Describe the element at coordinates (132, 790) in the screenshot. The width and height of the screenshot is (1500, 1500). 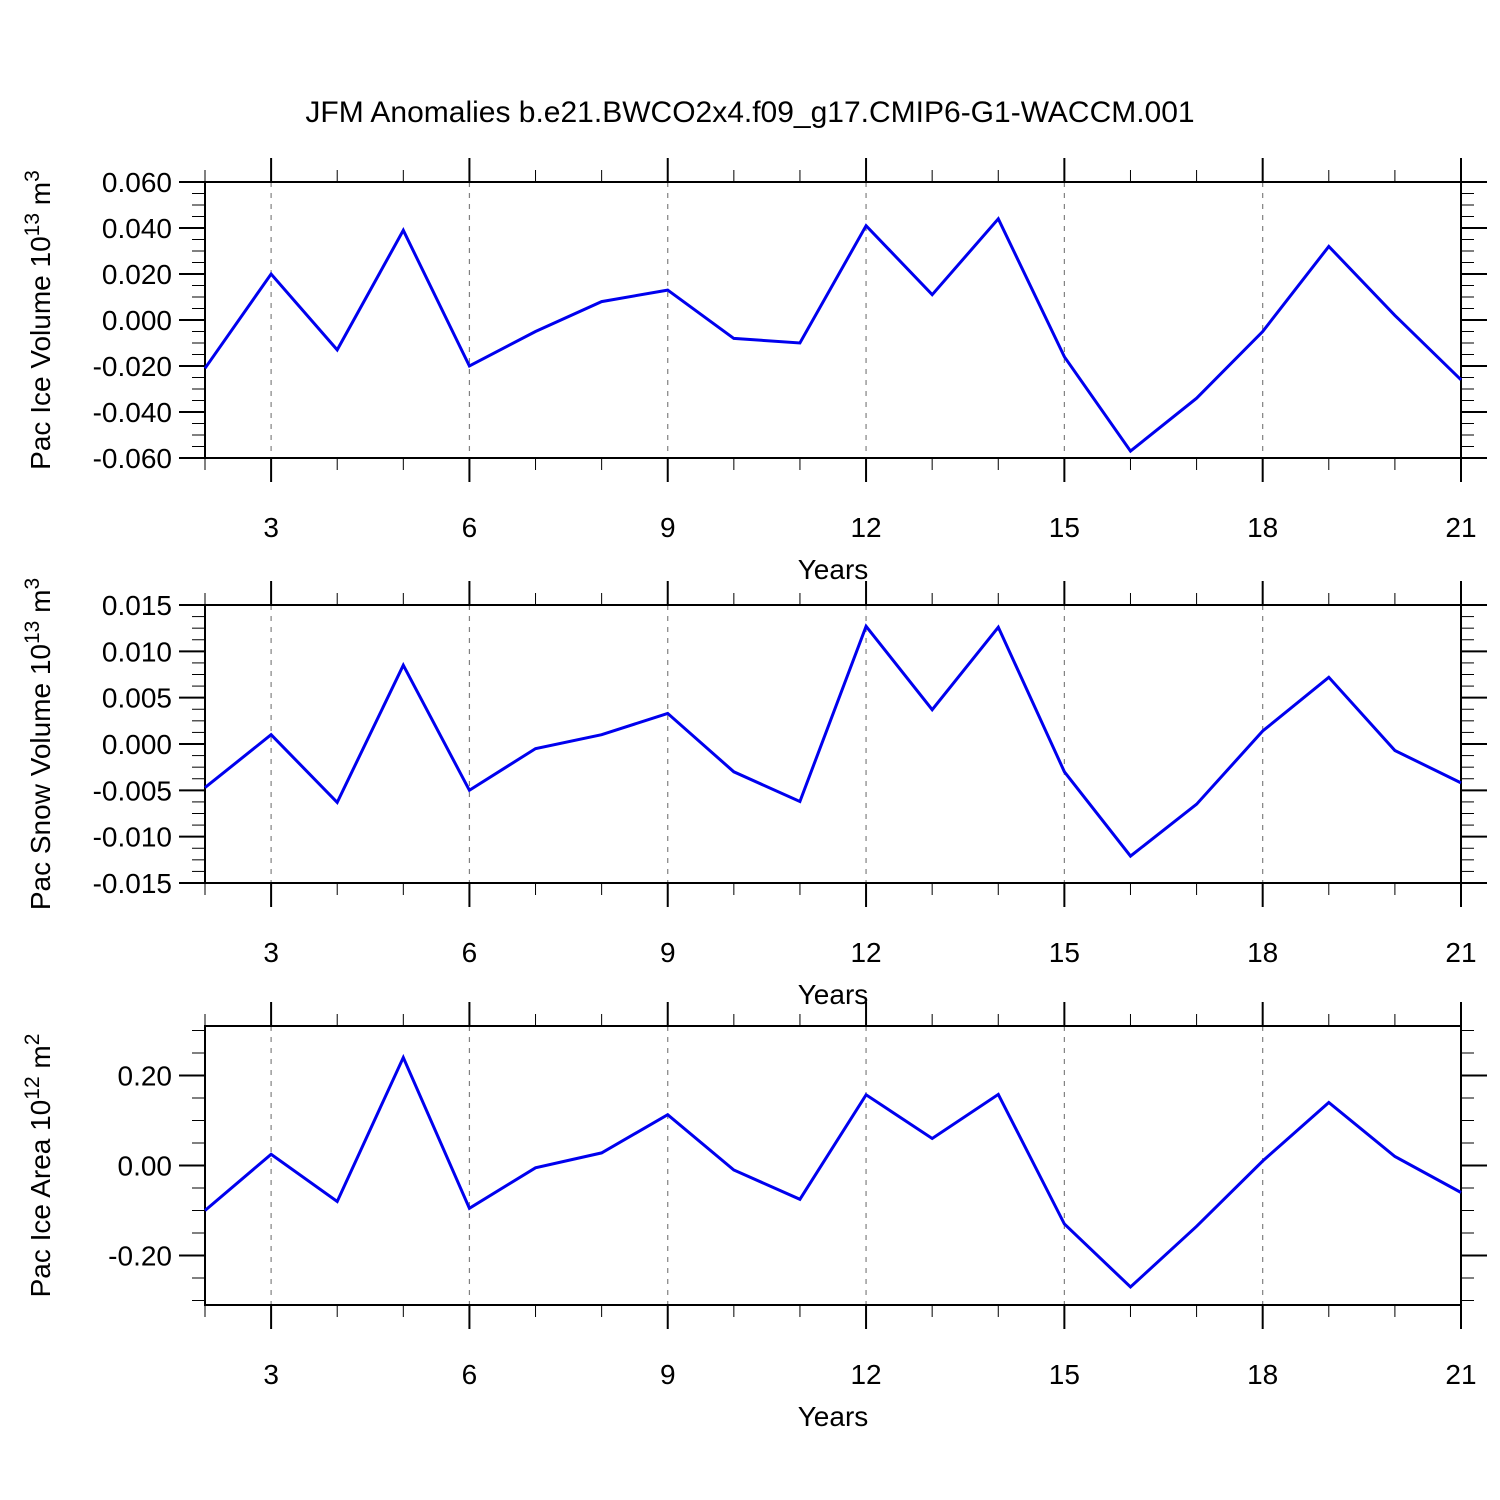
I see `y-tick-label: -0.005` at that location.